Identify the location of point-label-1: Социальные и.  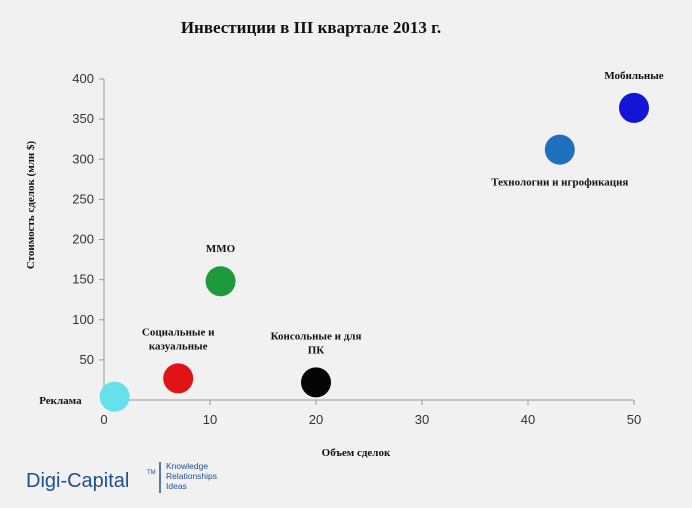
(178, 332).